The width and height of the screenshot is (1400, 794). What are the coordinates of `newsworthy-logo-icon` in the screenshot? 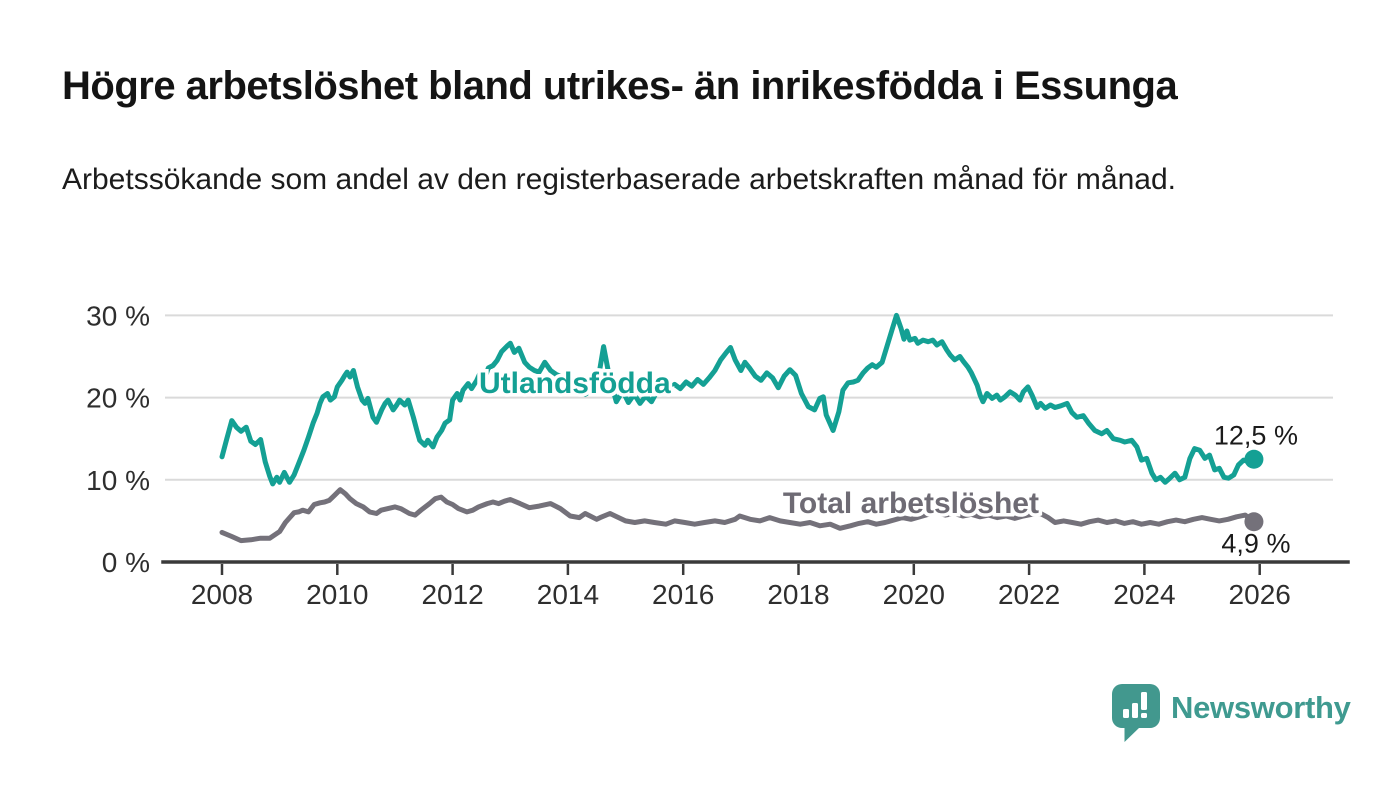 It's located at (1136, 713).